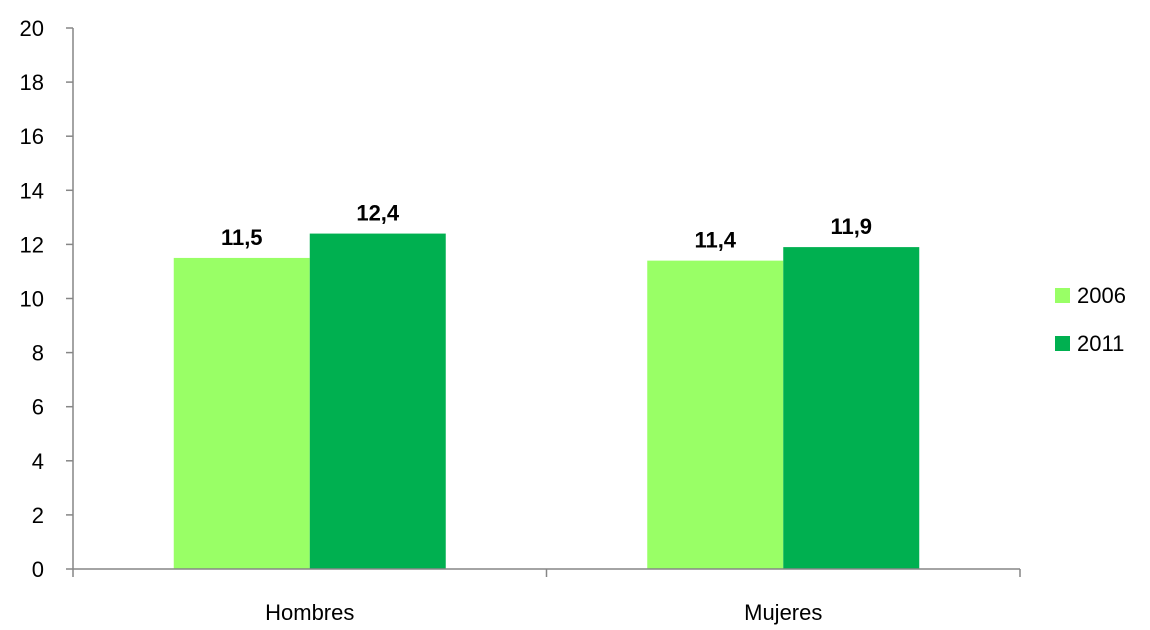 The height and width of the screenshot is (630, 1150). What do you see at coordinates (715, 414) in the screenshot?
I see `bar-2006-mujeres` at bounding box center [715, 414].